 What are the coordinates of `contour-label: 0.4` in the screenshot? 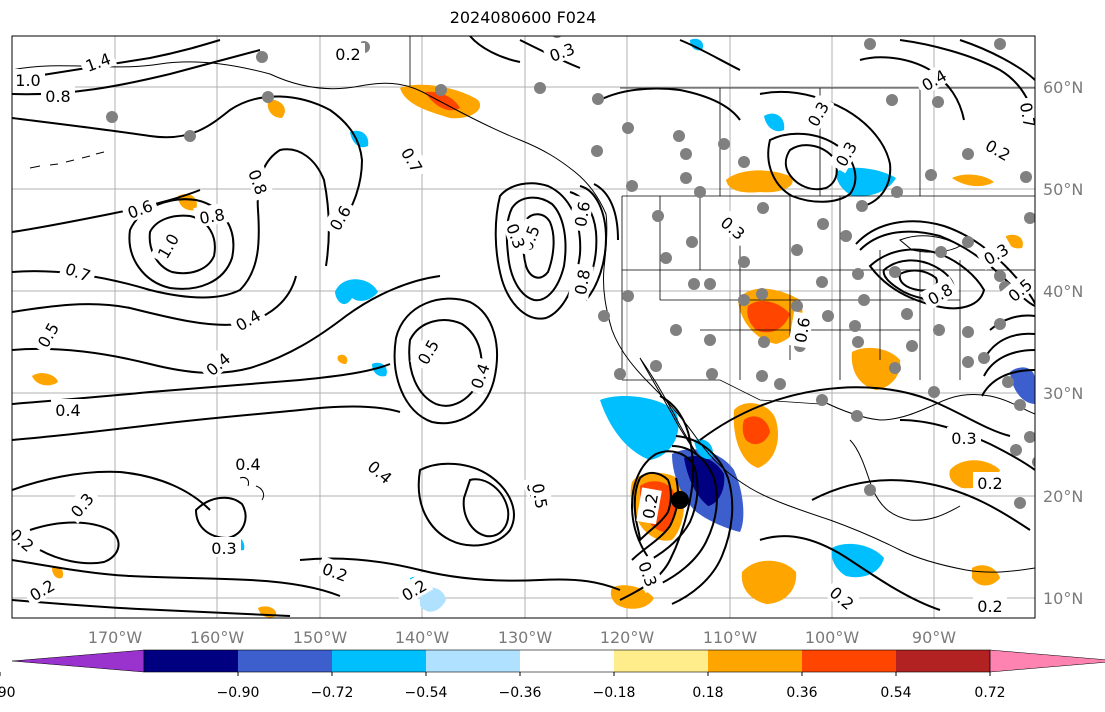 It's located at (247, 464).